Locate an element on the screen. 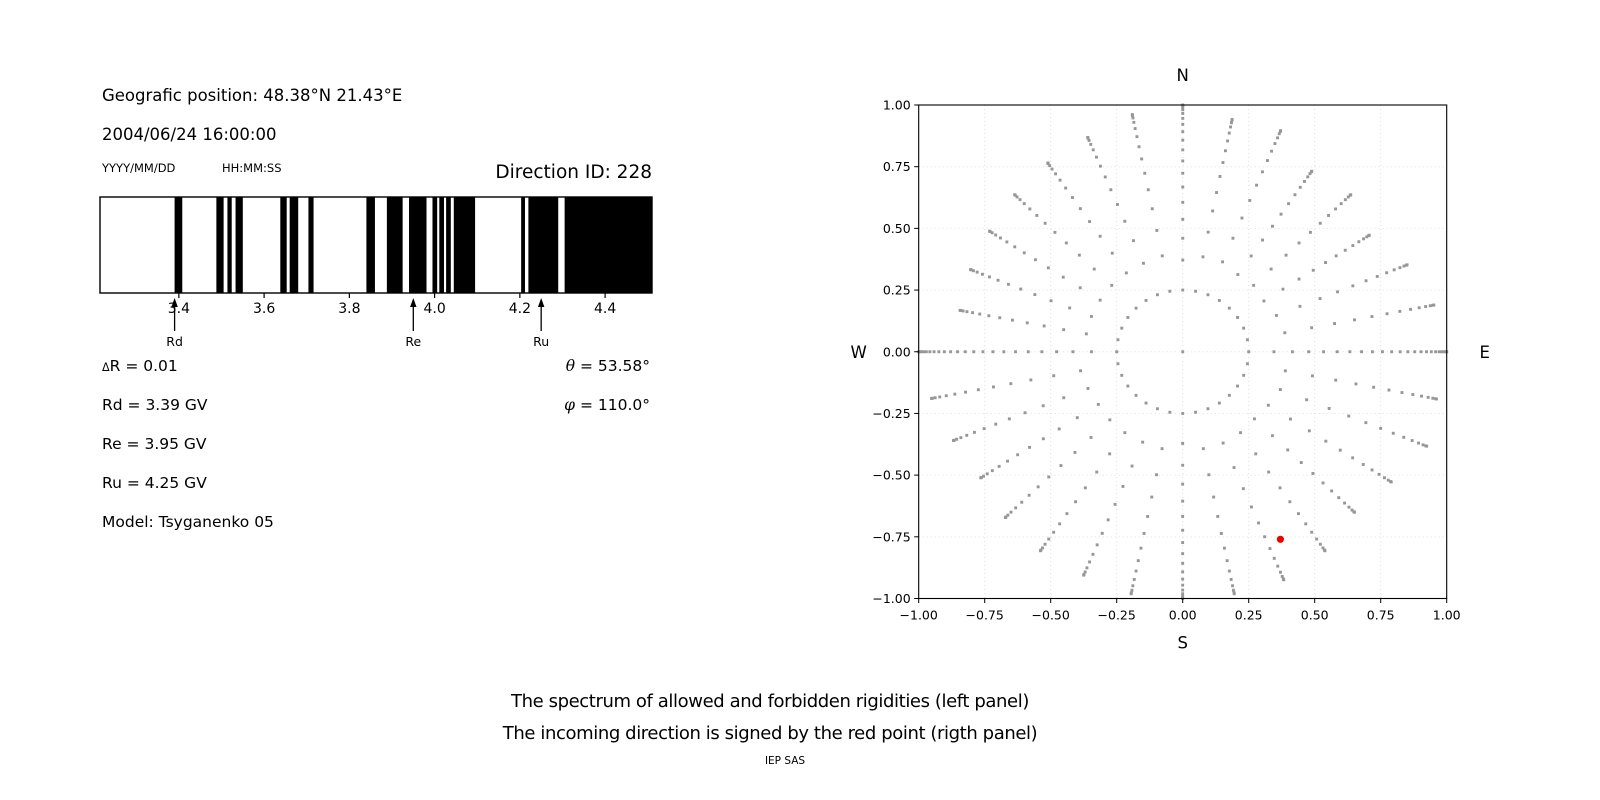 This screenshot has width=1600, height=800. delta-rest: R = 0.01 is located at coordinates (143, 366).